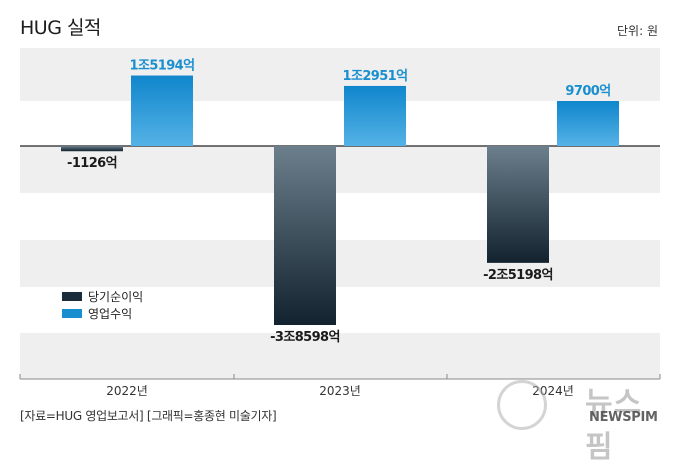 Image resolution: width=680 pixels, height=466 pixels. I want to click on x-tick-label: 2023년, so click(340, 391).